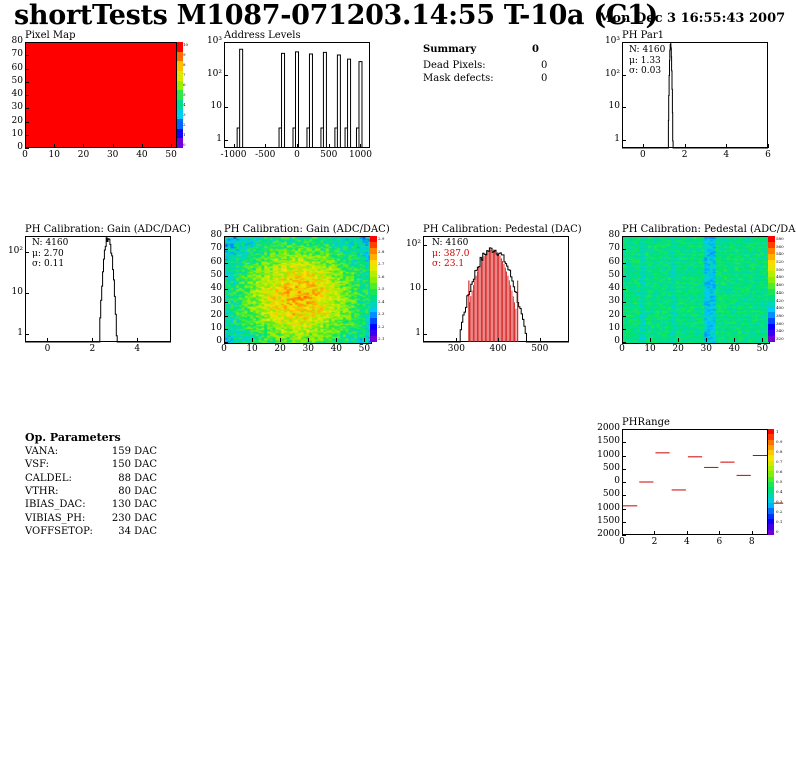 The height and width of the screenshot is (772, 796). What do you see at coordinates (108, 229) in the screenshot?
I see `gain-hist-title: PH Calibration: Gain (ADC/DAC)` at bounding box center [108, 229].